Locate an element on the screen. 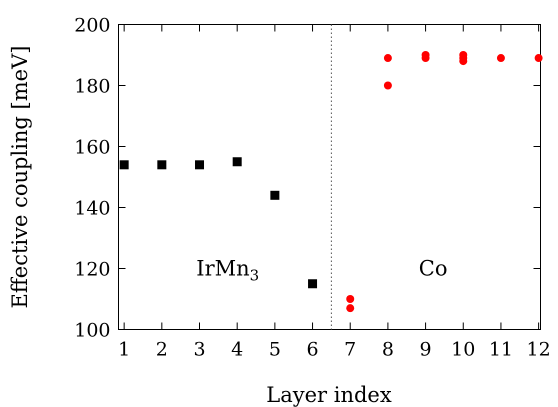  y-tick-label: 160 is located at coordinates (92, 148).